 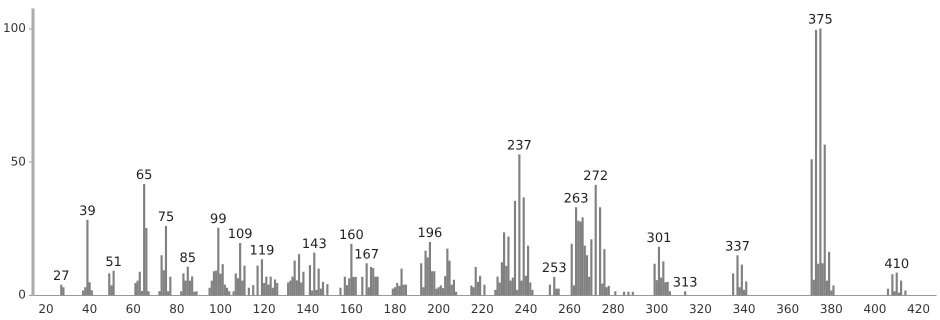 I want to click on x-tick-label: 340, so click(x=744, y=309).